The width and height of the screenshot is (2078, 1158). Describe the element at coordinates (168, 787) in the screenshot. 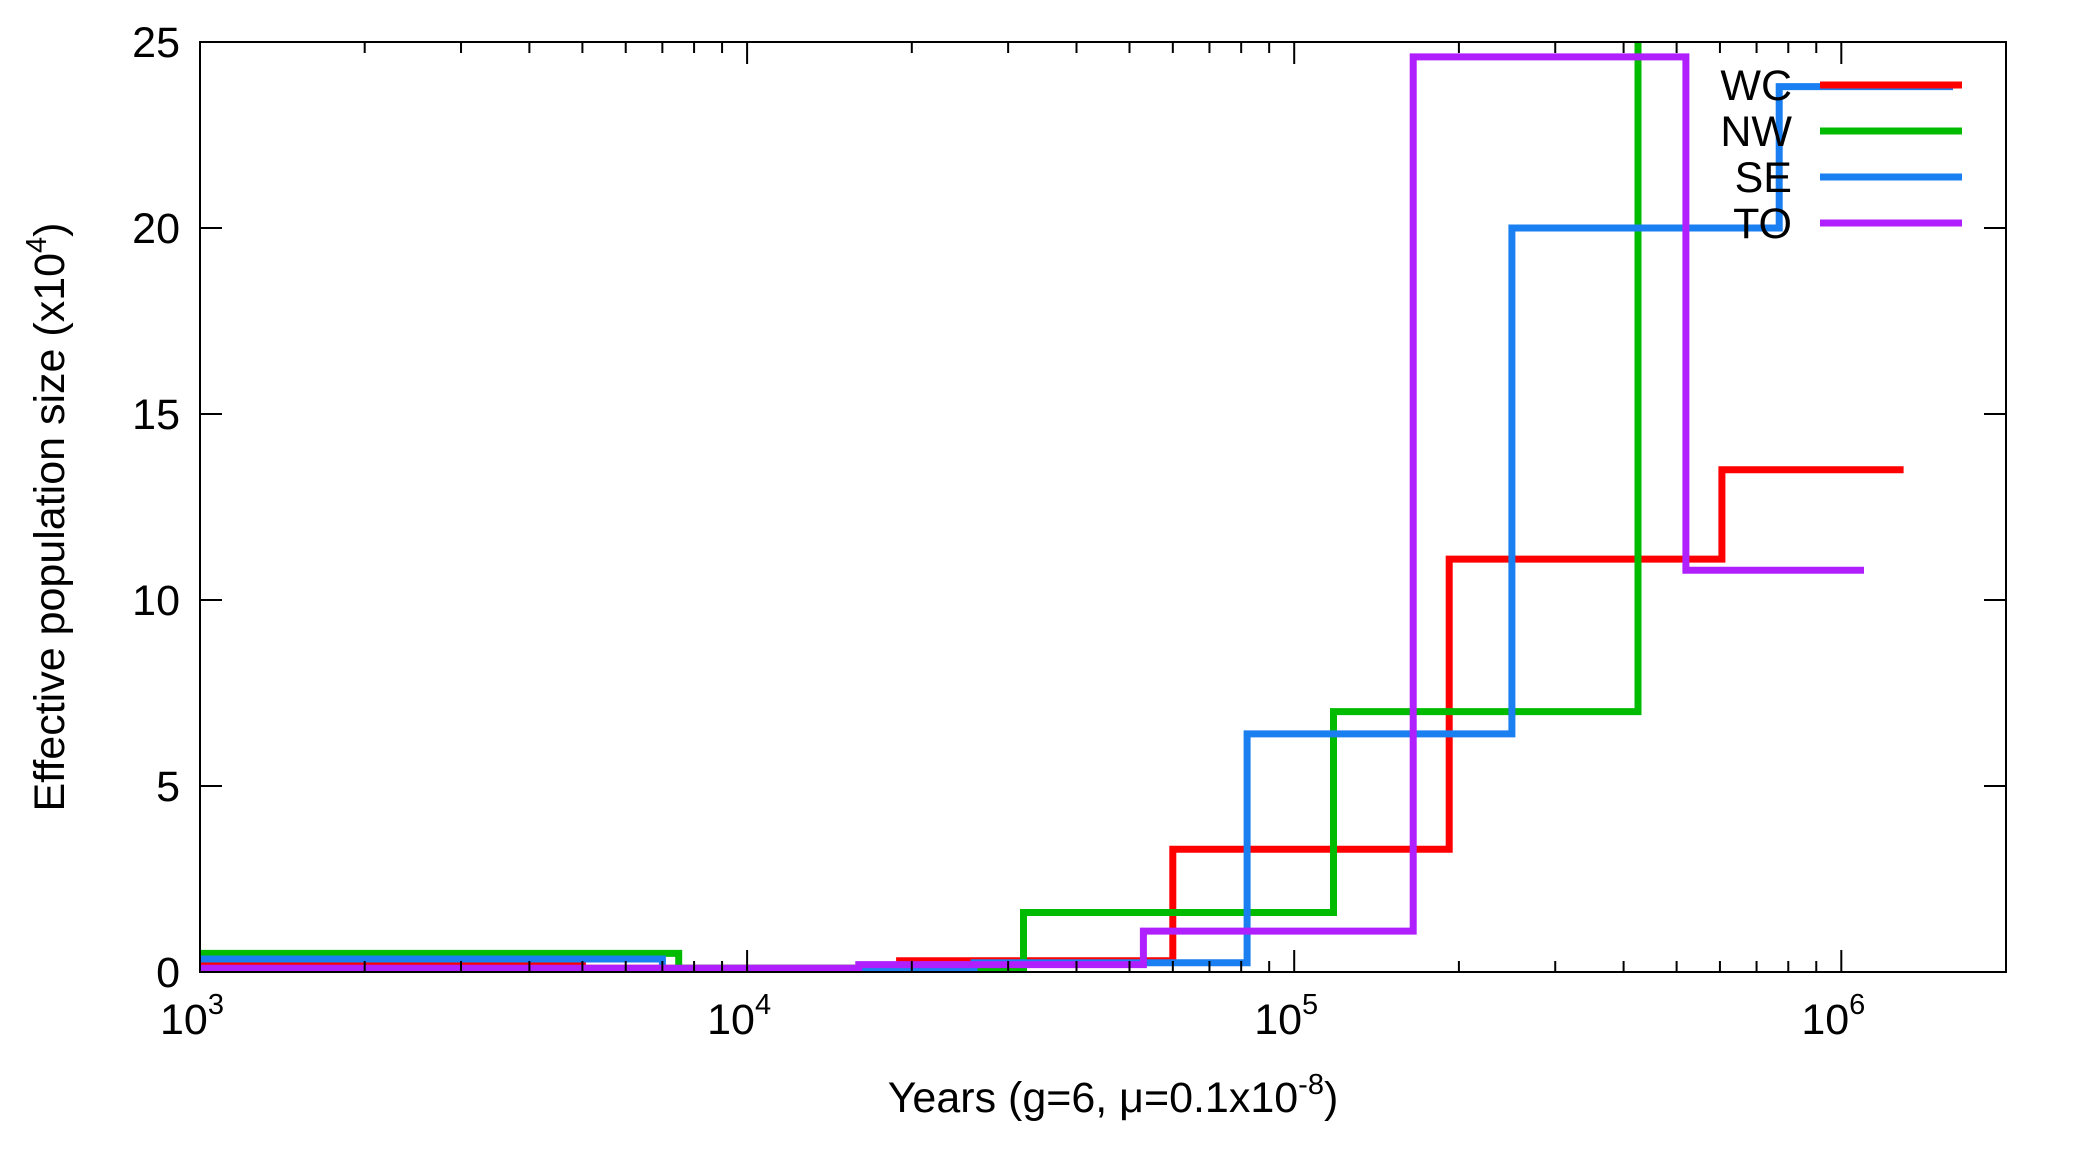

I see `y-tick-label: 5` at that location.